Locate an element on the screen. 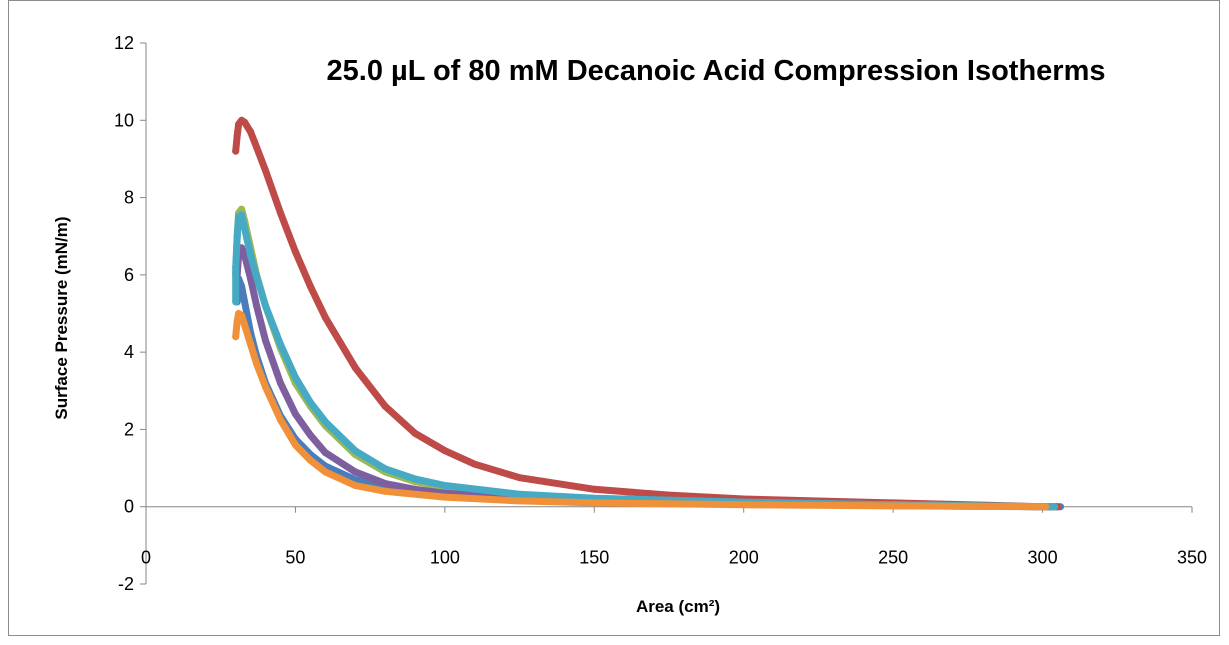 The height and width of the screenshot is (645, 1229). y-tick-label: 0 is located at coordinates (129, 507).